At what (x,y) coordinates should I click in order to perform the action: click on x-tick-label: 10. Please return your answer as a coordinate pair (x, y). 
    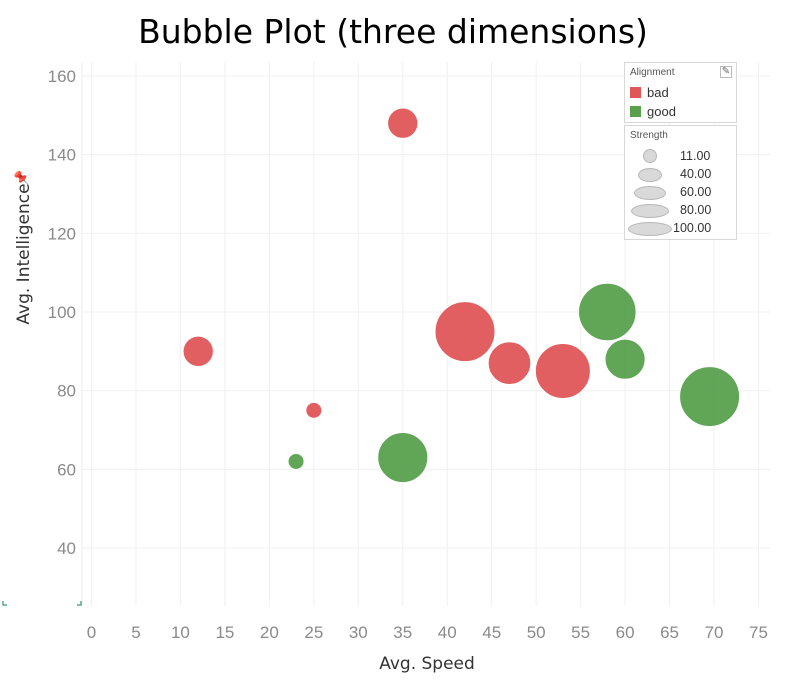
    Looking at the image, I should click on (180, 632).